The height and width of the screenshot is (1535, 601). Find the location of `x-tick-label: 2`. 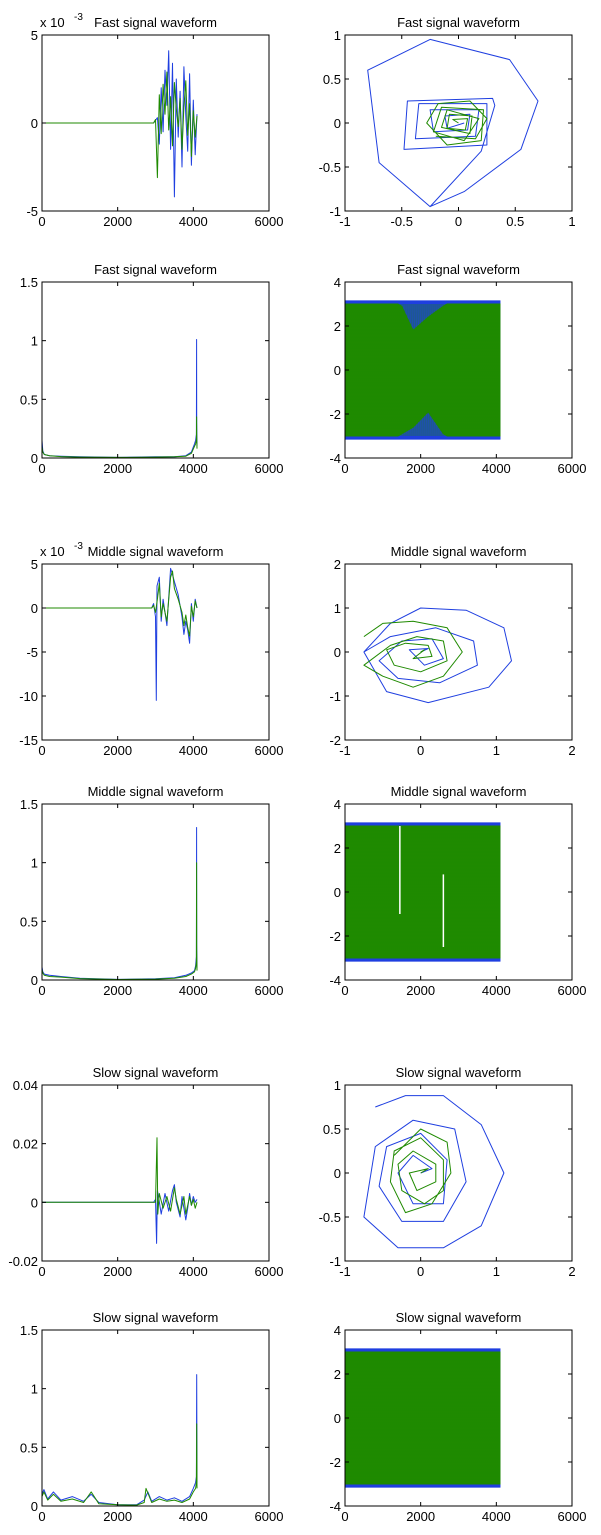

x-tick-label: 2 is located at coordinates (571, 750).